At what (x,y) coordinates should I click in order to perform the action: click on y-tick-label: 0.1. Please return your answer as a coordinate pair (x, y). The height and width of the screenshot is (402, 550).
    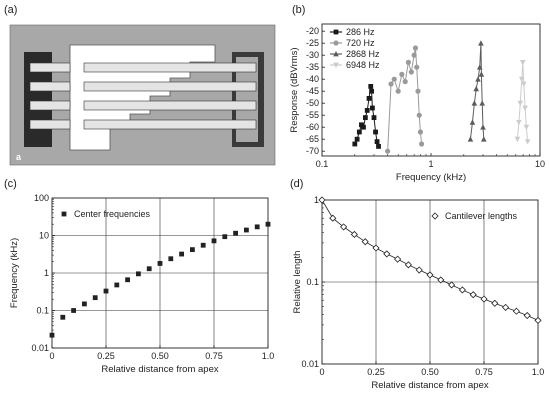
    Looking at the image, I should click on (312, 282).